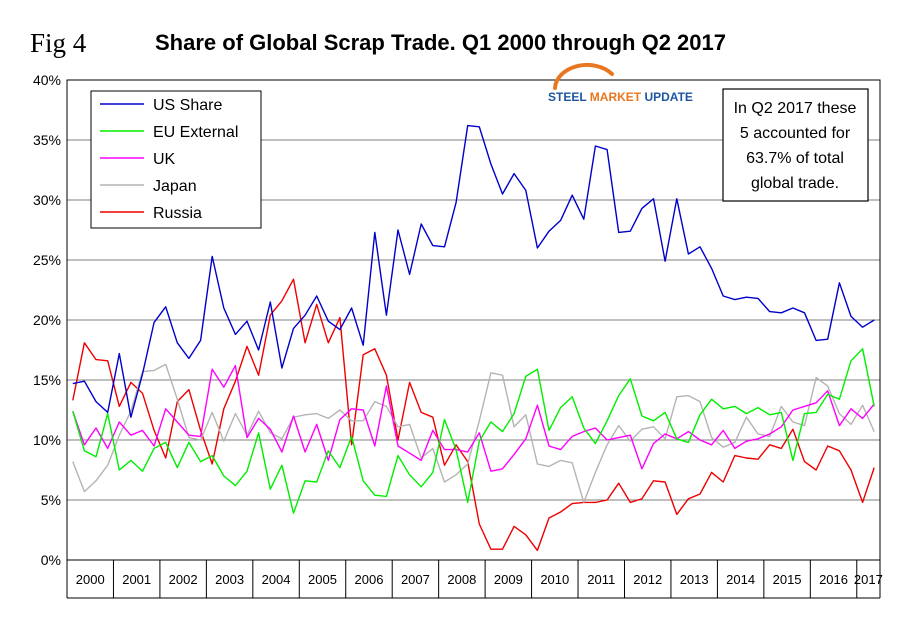 This screenshot has width=901, height=622. What do you see at coordinates (415, 579) in the screenshot?
I see `x-tick-label: 2007` at bounding box center [415, 579].